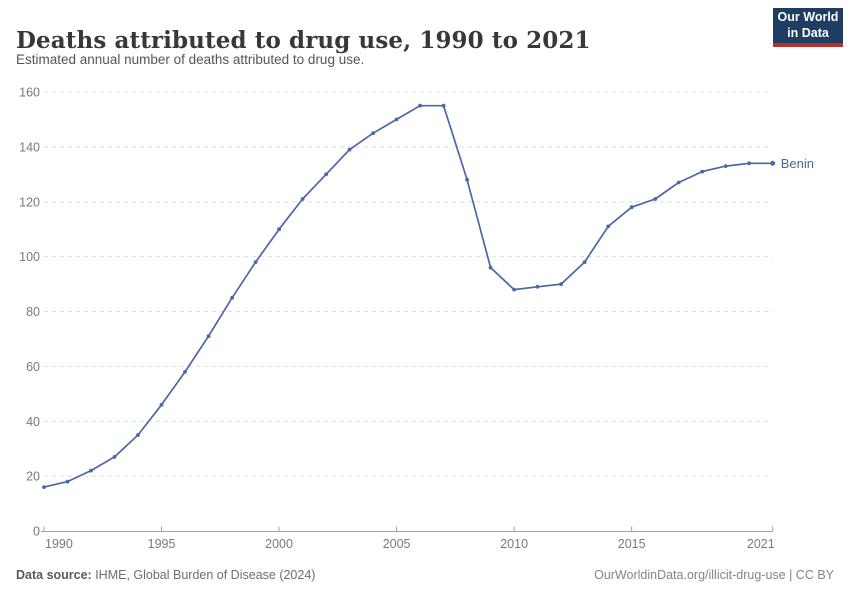 The width and height of the screenshot is (850, 600). Describe the element at coordinates (33, 367) in the screenshot. I see `y-tick-label: 60` at that location.